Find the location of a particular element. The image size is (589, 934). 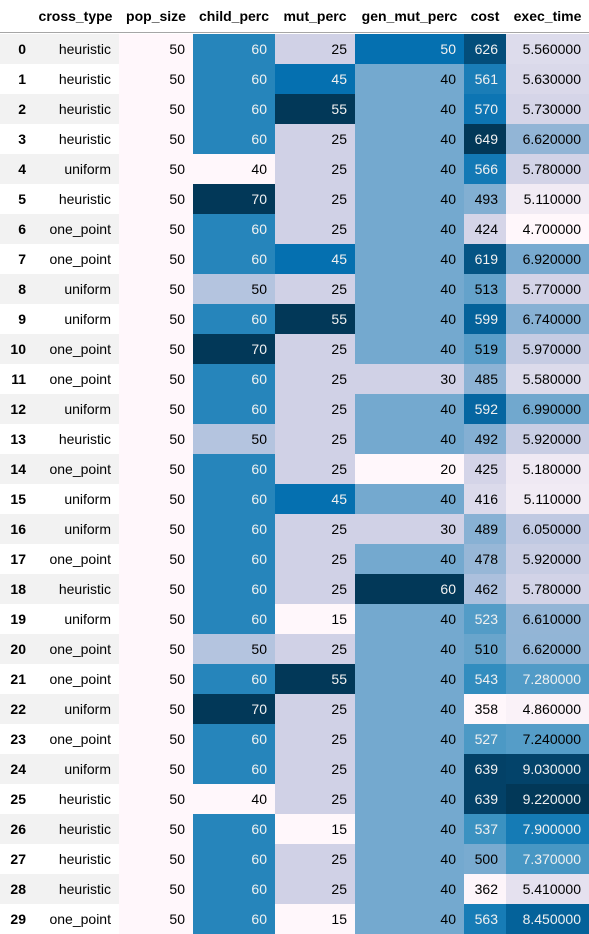

row-index: 9 is located at coordinates (16, 319).